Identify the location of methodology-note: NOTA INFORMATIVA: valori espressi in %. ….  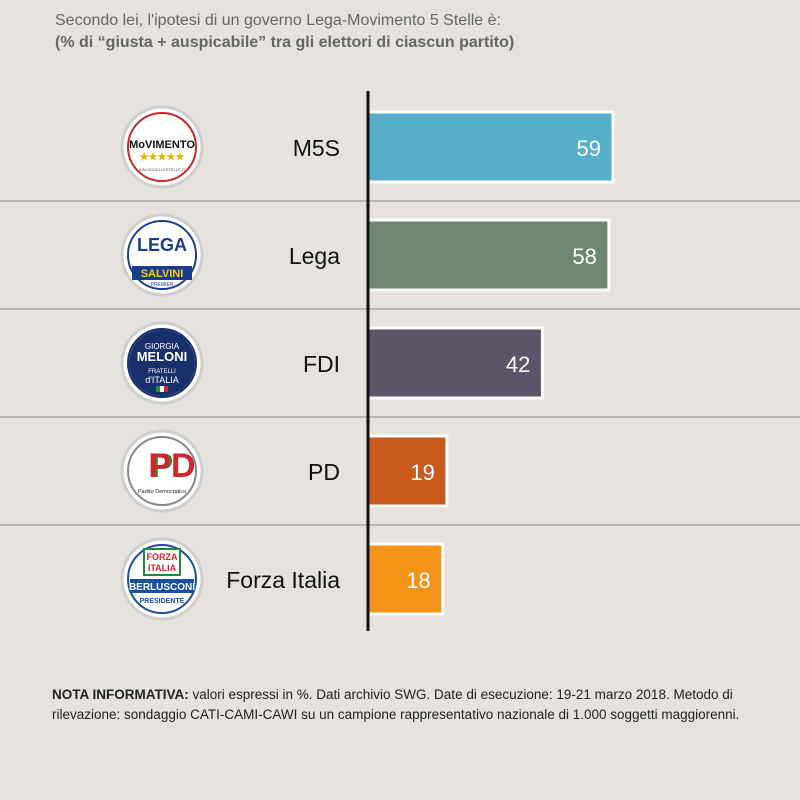
(412, 705).